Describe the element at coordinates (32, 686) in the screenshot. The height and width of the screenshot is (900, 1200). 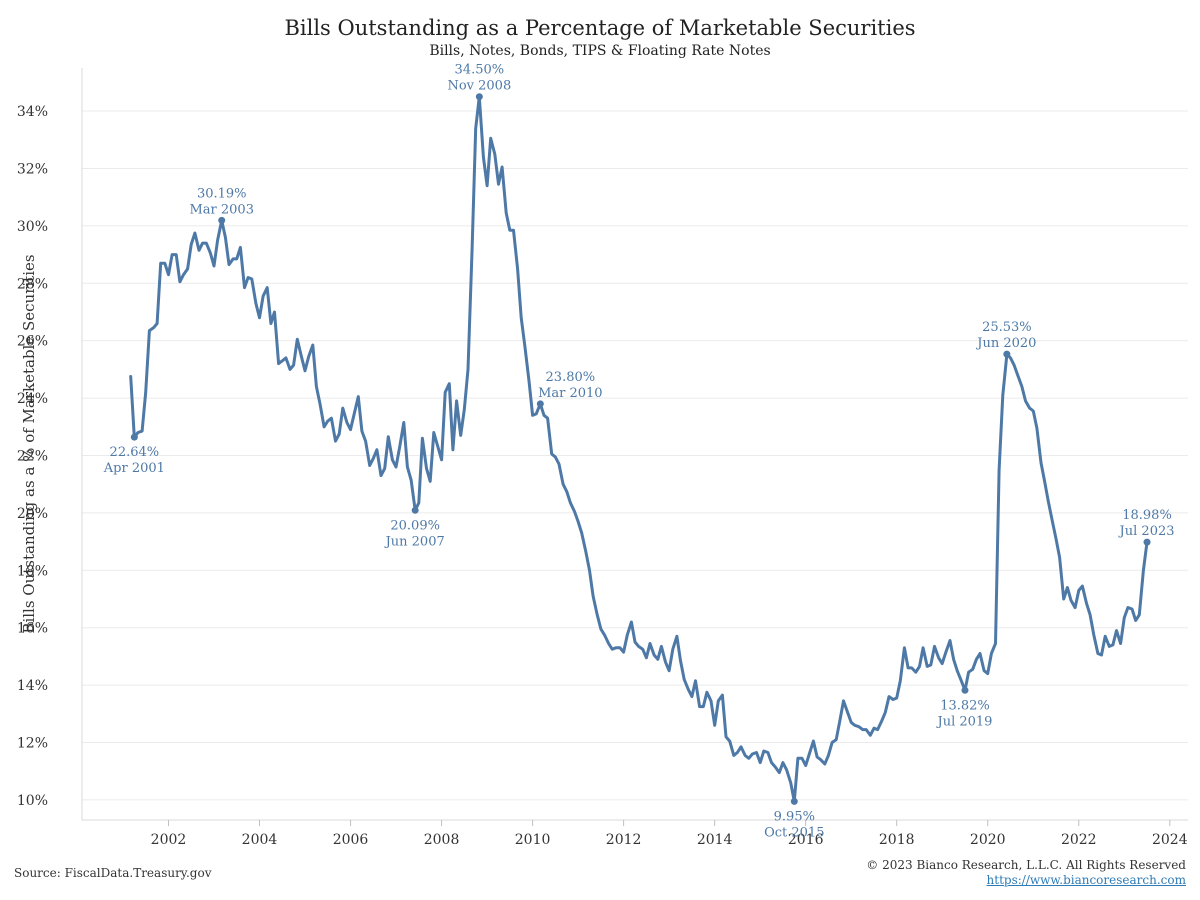
I see `y-tick-label: 14%` at that location.